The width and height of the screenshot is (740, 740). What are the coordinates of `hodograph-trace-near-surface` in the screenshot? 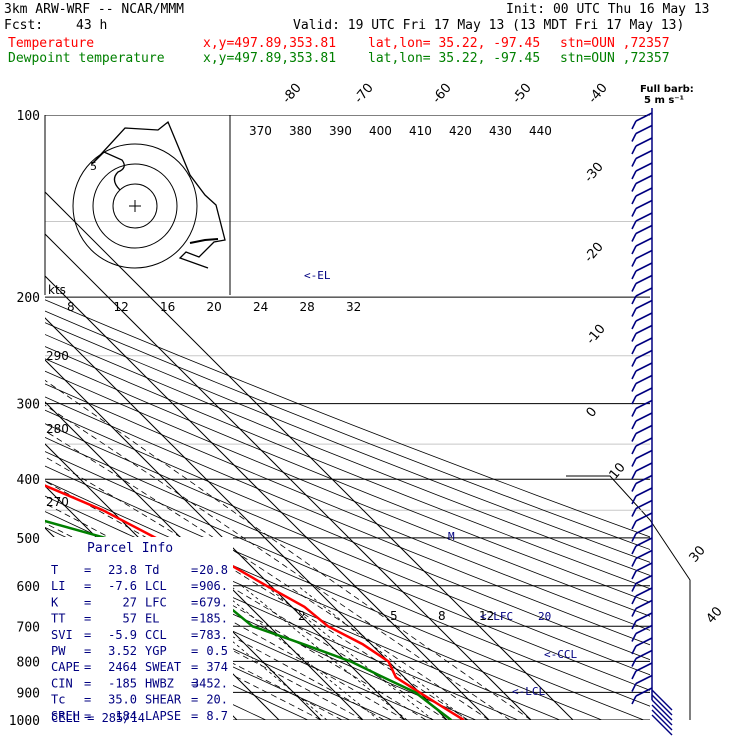 It's located at (204, 241).